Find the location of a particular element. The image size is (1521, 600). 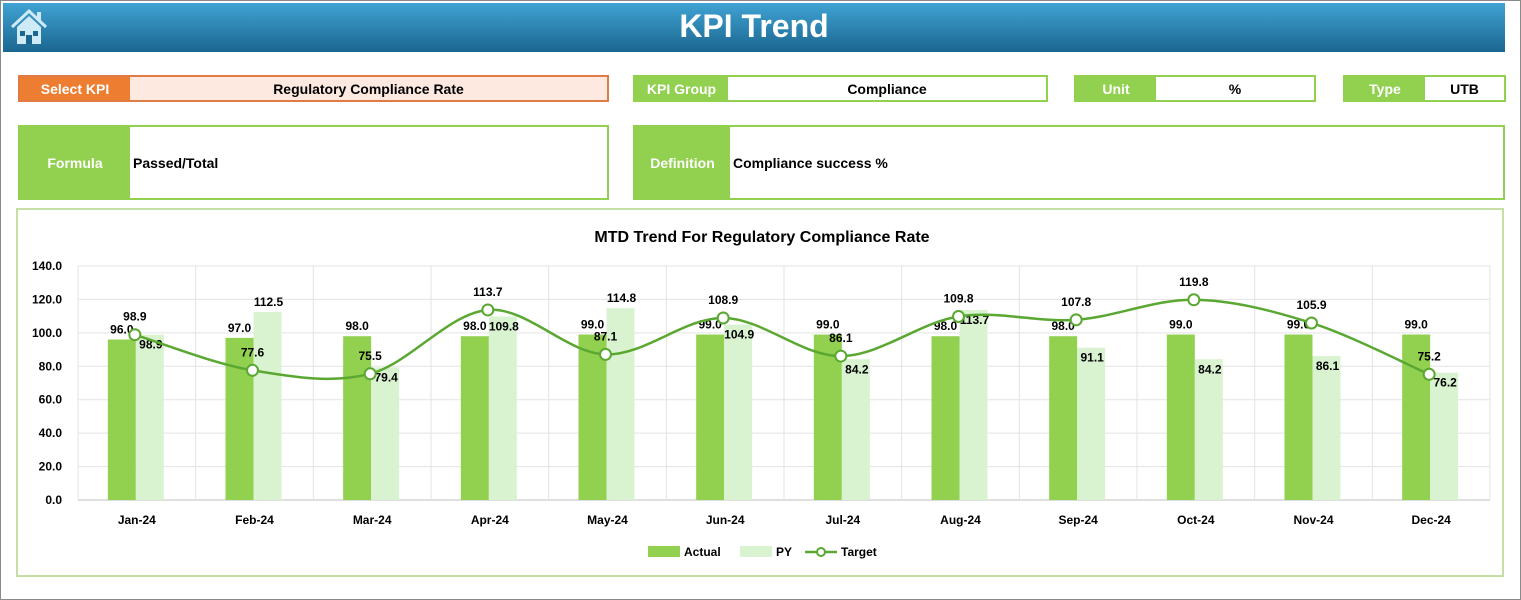

x-tick-label: Jan-24 is located at coordinates (137, 520).